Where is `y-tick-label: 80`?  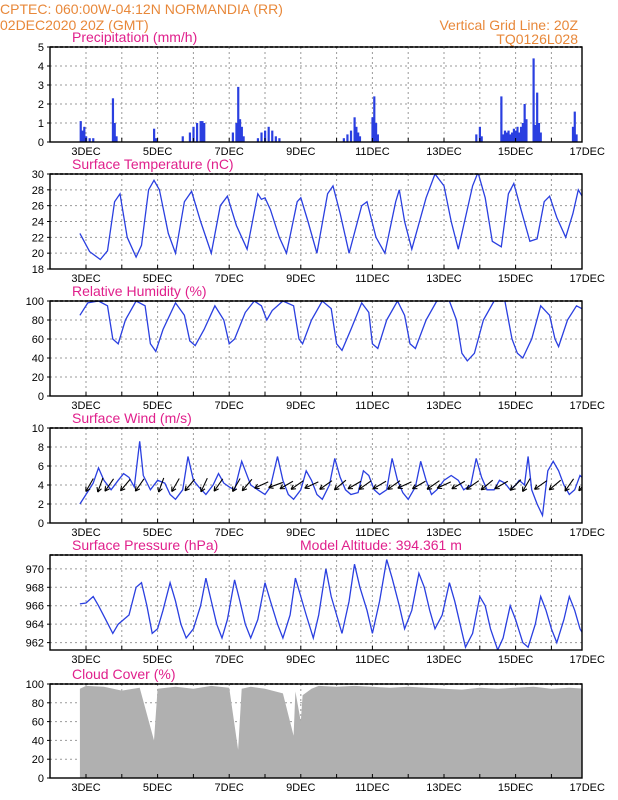 y-tick-label: 80 is located at coordinates (38, 321).